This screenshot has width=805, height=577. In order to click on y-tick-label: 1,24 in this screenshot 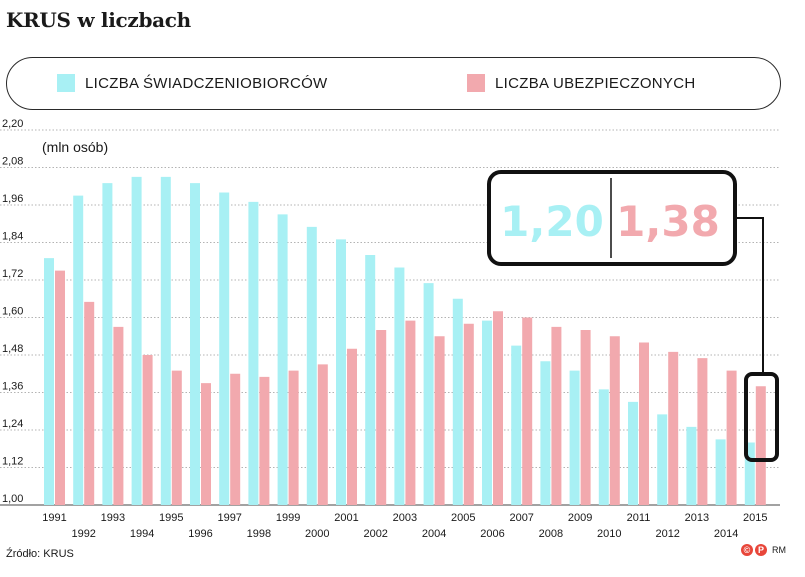, I will do `click(12, 424)`.